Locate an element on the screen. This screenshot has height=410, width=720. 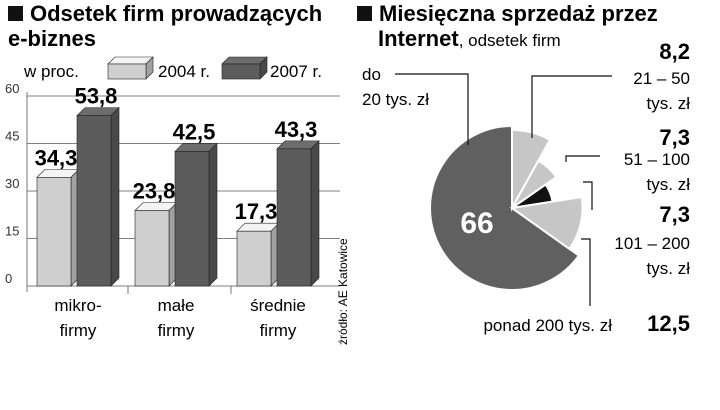
bar-value-label-2-1: 43,3 is located at coordinates (296, 129).